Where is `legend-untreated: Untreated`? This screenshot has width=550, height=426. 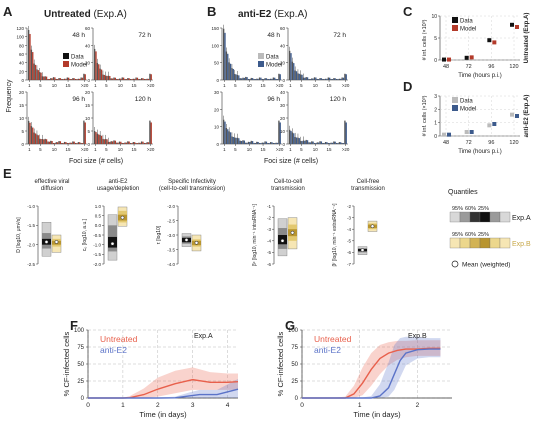 legend-untreated: Untreated is located at coordinates (119, 339).